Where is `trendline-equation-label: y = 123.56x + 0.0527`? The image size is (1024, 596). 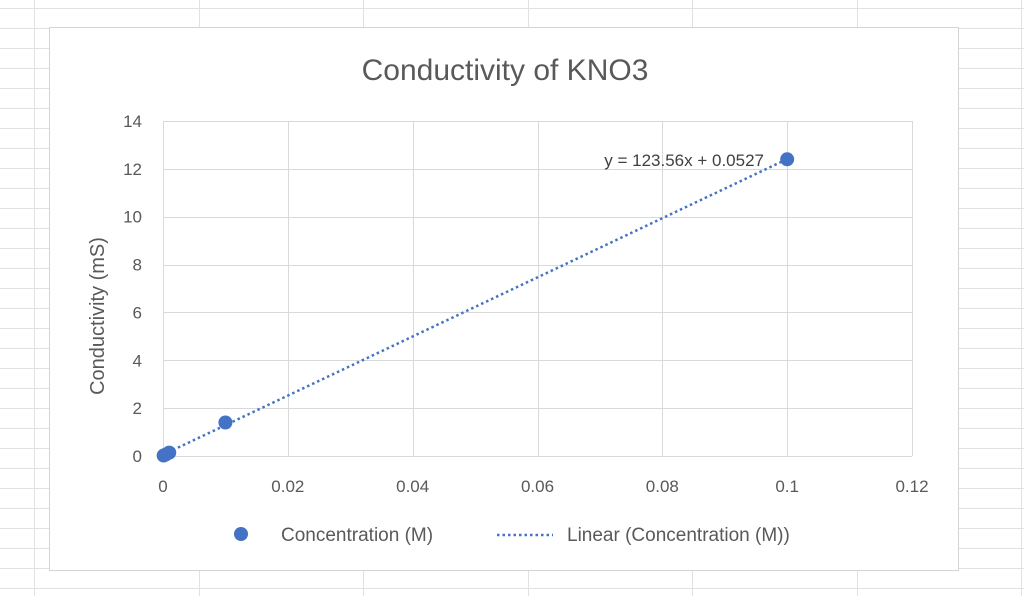
trendline-equation-label: y = 123.56x + 0.0527 is located at coordinates (684, 160).